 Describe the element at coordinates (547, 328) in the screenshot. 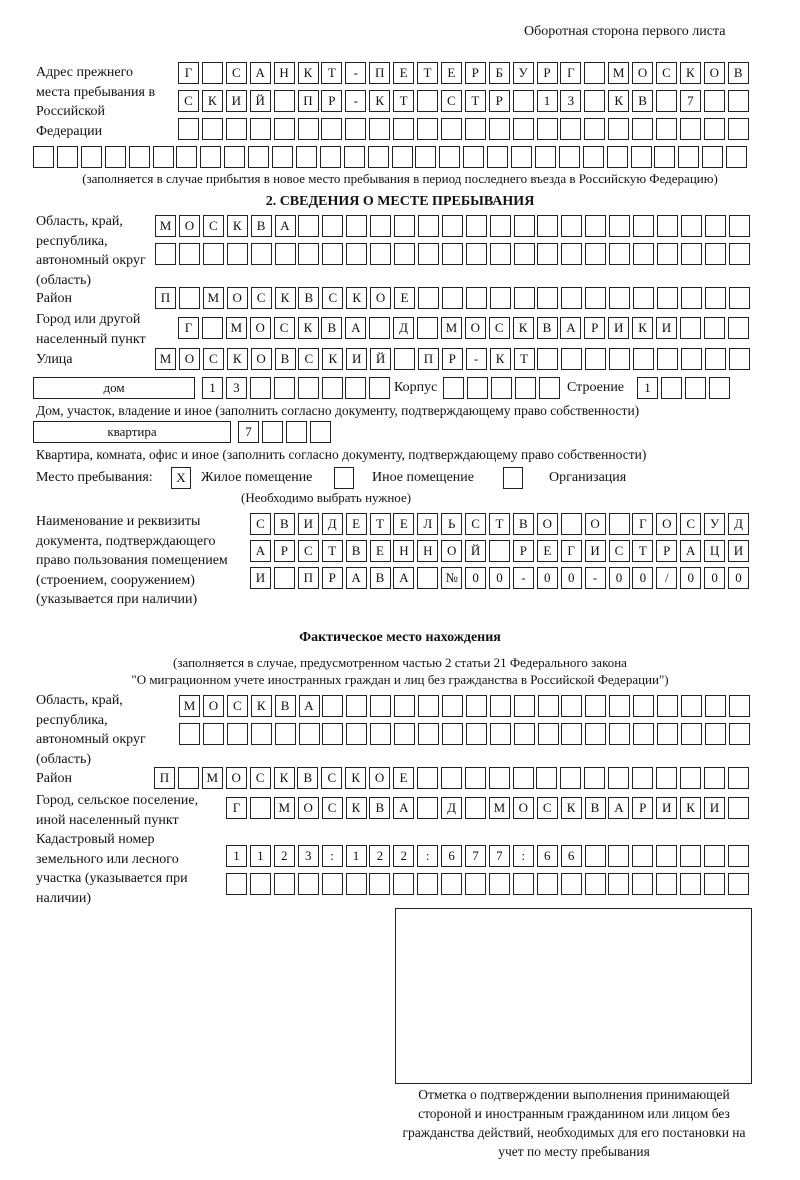

I see `char-cell: В` at that location.